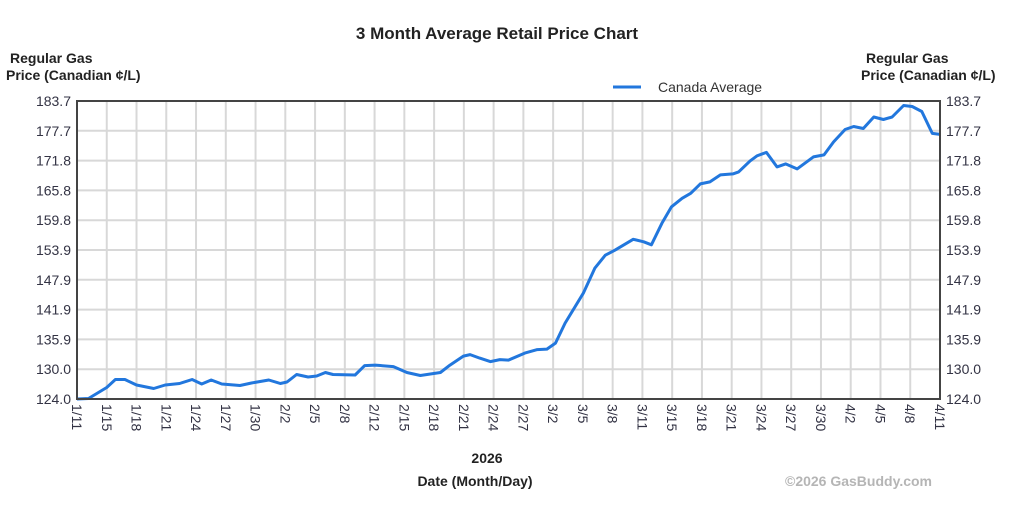 The image size is (1023, 505). Describe the element at coordinates (963, 131) in the screenshot. I see `y-tick-label-right: 177.7` at that location.